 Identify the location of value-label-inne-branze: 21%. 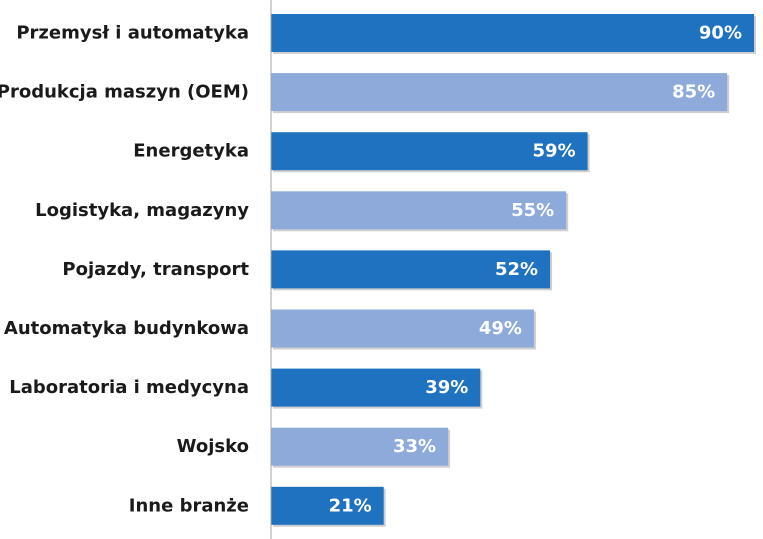
(350, 505).